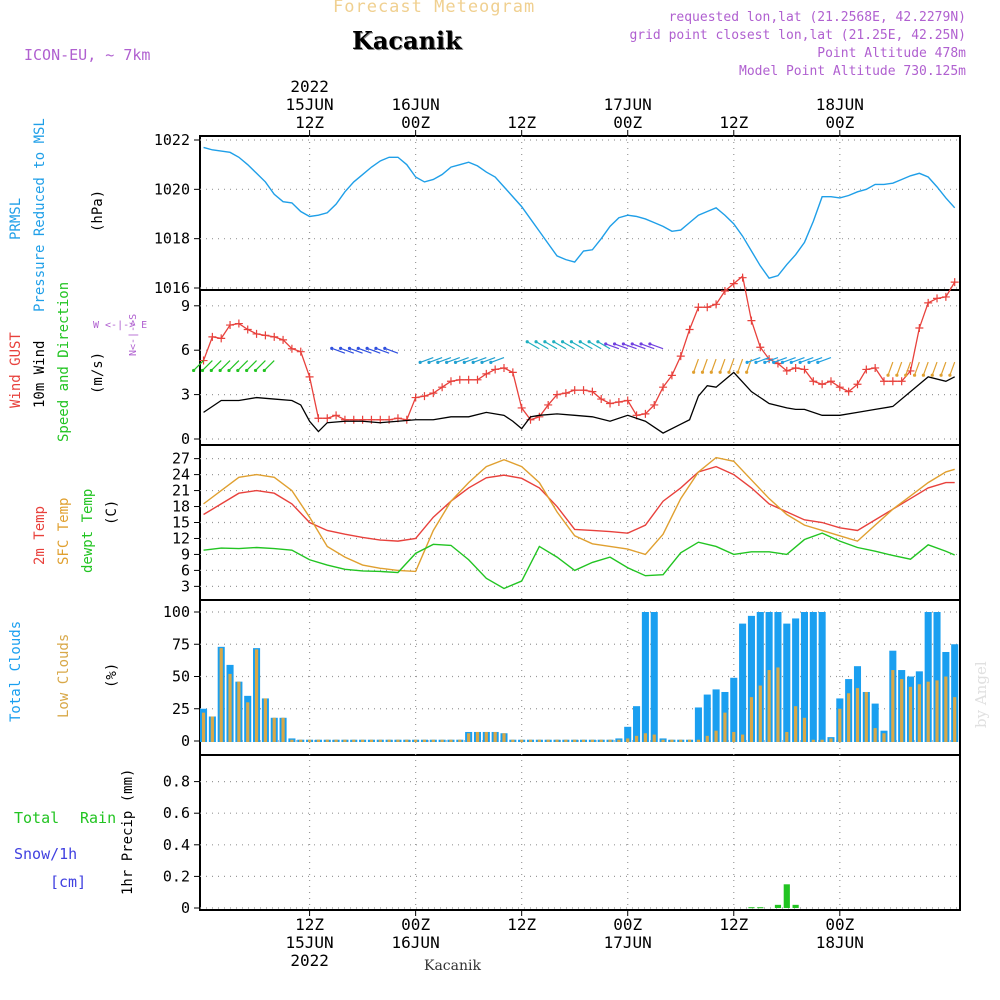  Describe the element at coordinates (839, 924) in the screenshot. I see `bottom-hour-label: 00Z` at that location.